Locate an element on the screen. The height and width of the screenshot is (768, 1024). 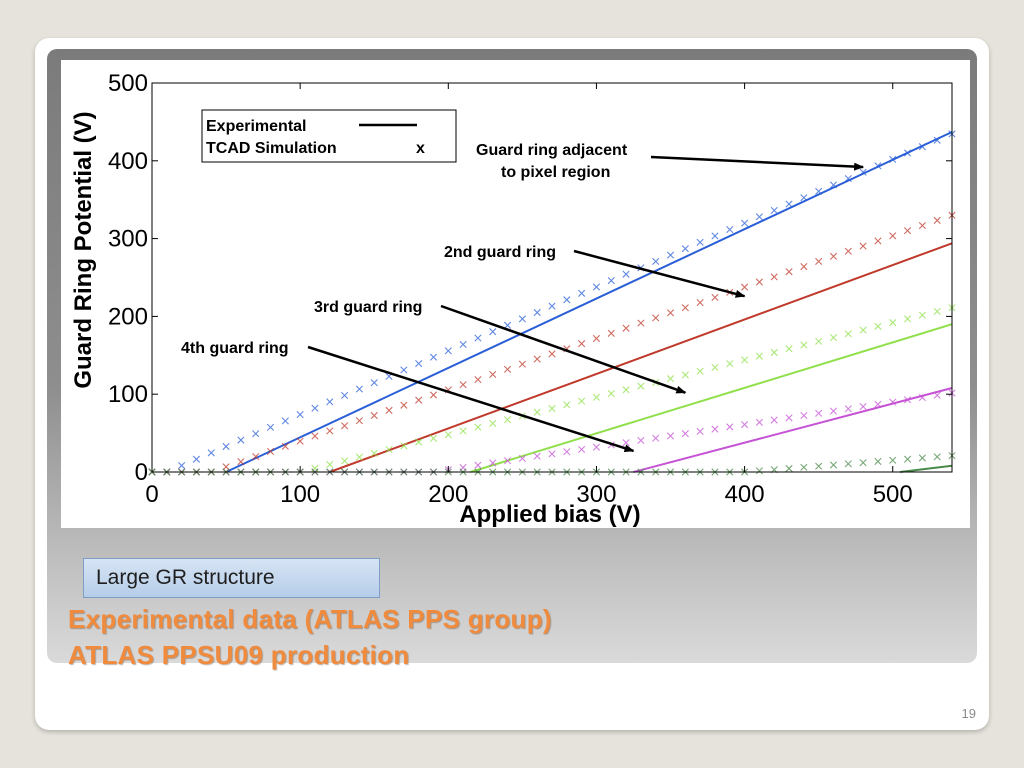
legend-entry-simulation: TCAD Simulation is located at coordinates (271, 148).